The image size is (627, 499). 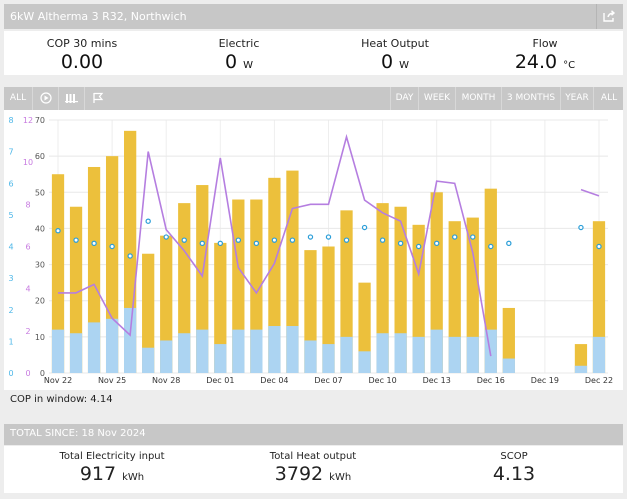 What do you see at coordinates (608, 98) in the screenshot?
I see `range-all-button: ALL` at bounding box center [608, 98].